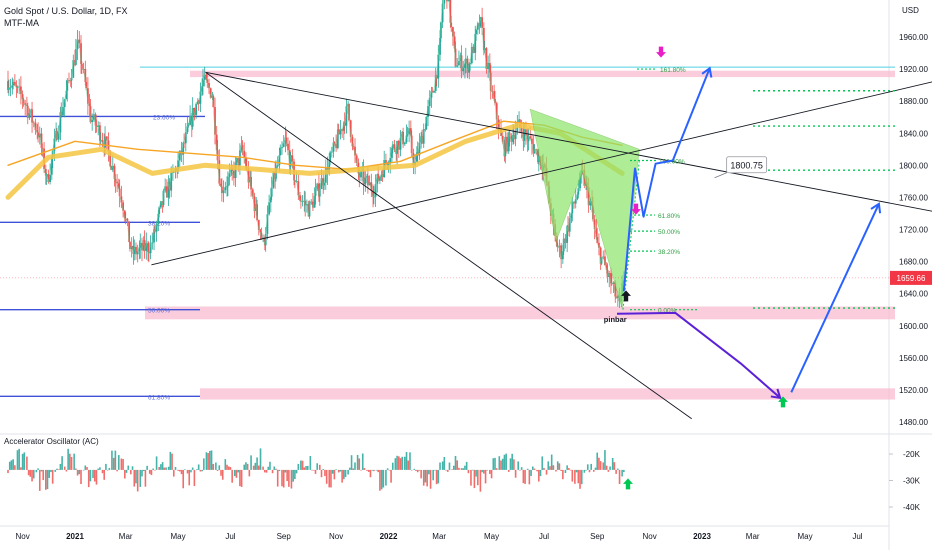  I want to click on osc-tick-label: -40K, so click(912, 507).